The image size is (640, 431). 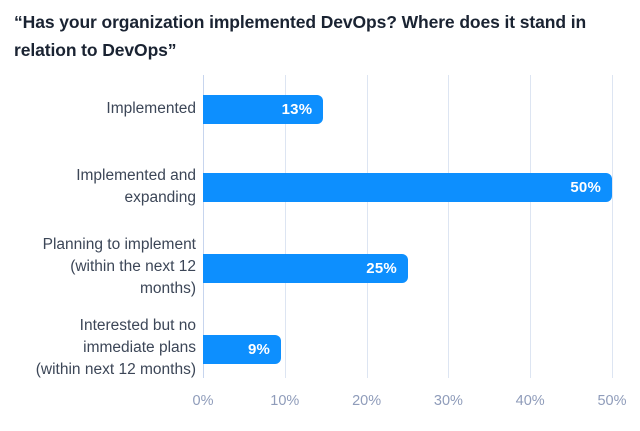 What do you see at coordinates (115, 369) in the screenshot?
I see `category-label-line: (within next 12 months)` at bounding box center [115, 369].